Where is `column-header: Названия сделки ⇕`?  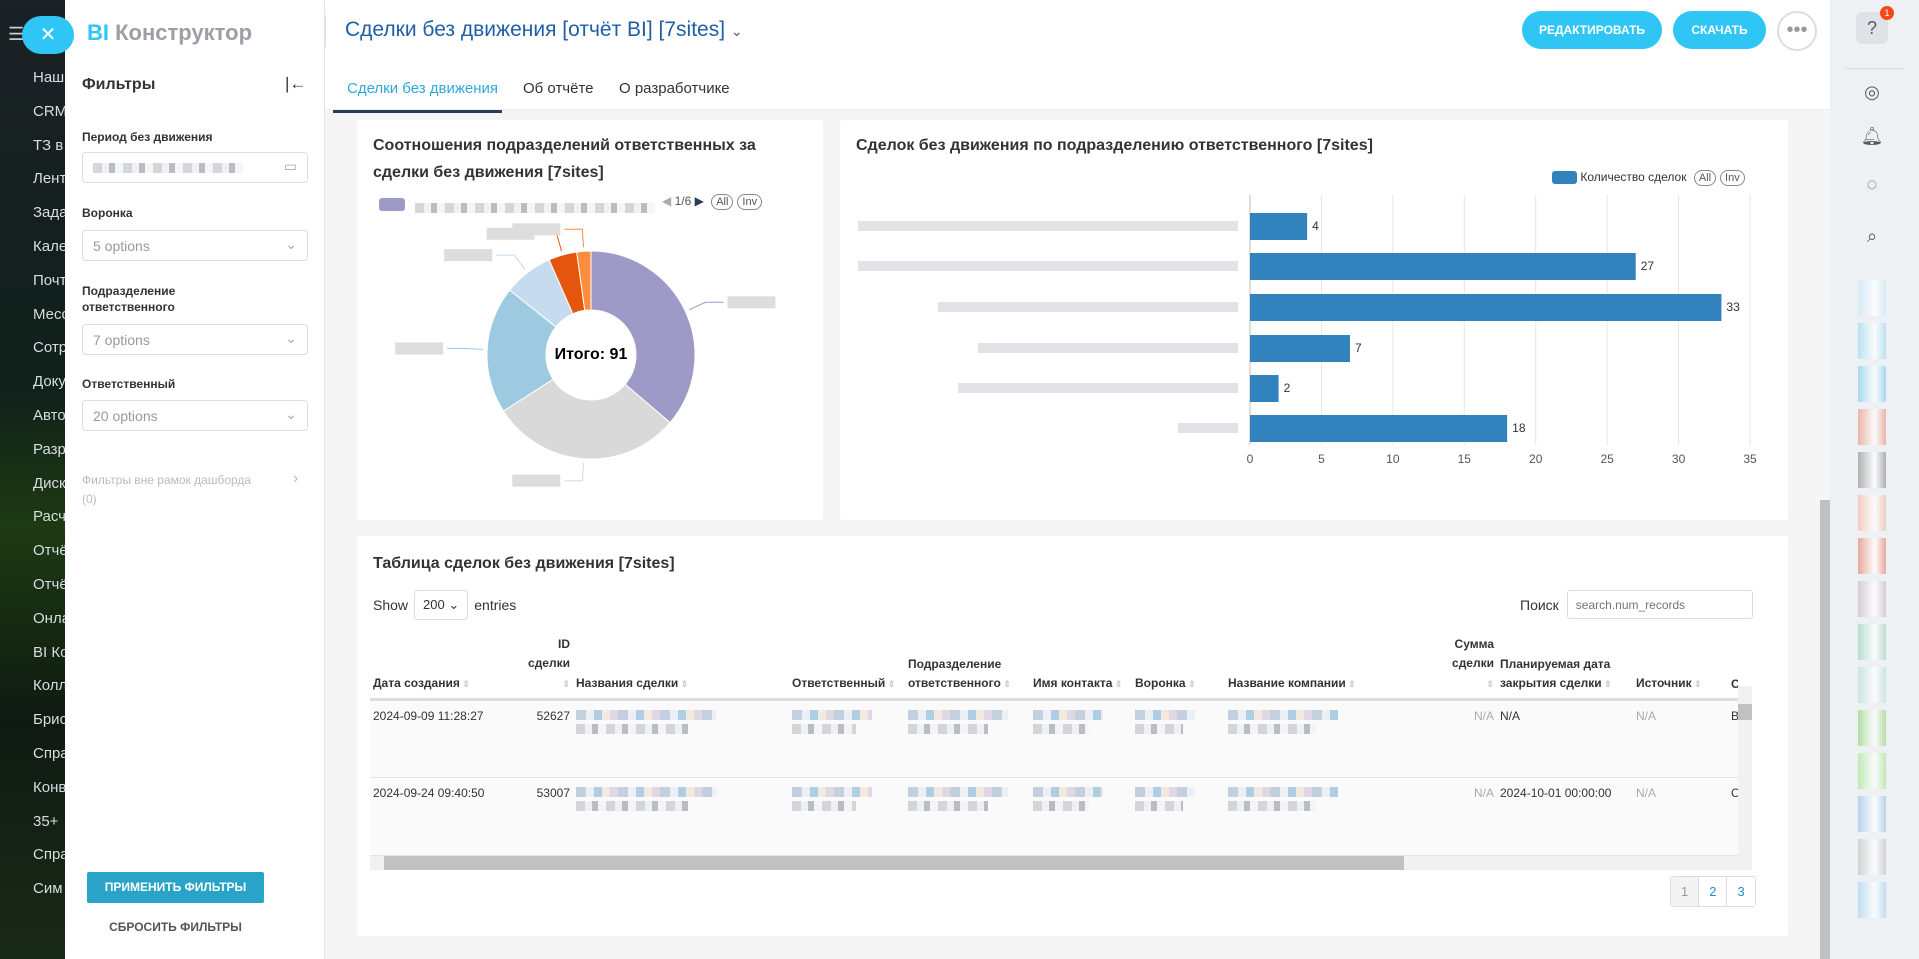 column-header: Названия сделки ⇕ is located at coordinates (681, 666).